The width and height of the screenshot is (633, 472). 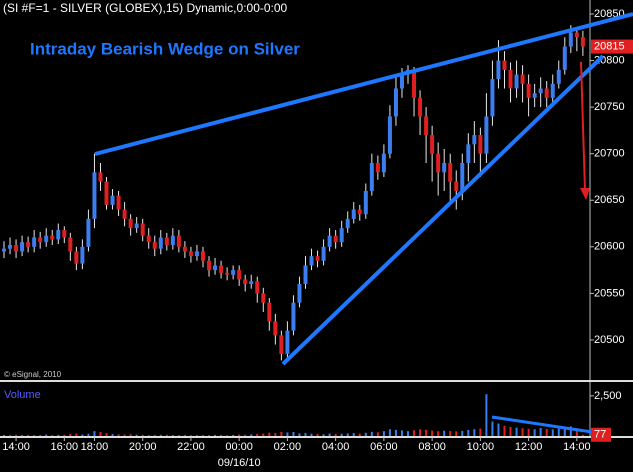 I want to click on date-label: 09/16/10, so click(x=239, y=463).